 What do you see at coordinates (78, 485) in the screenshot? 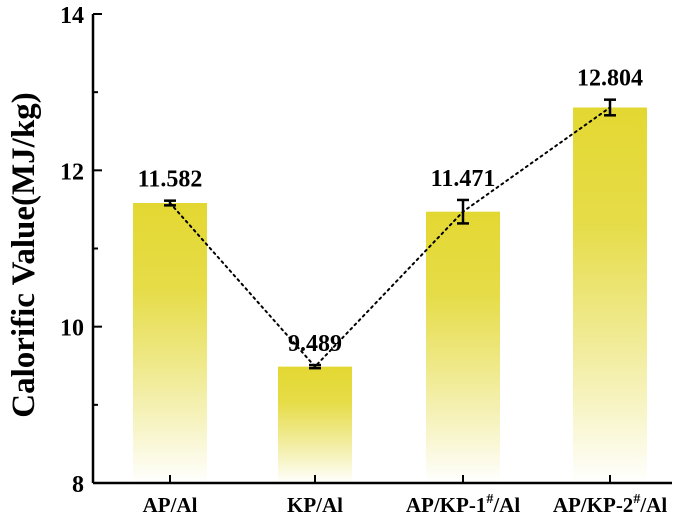
I see `y-tick-label: 8` at bounding box center [78, 485].